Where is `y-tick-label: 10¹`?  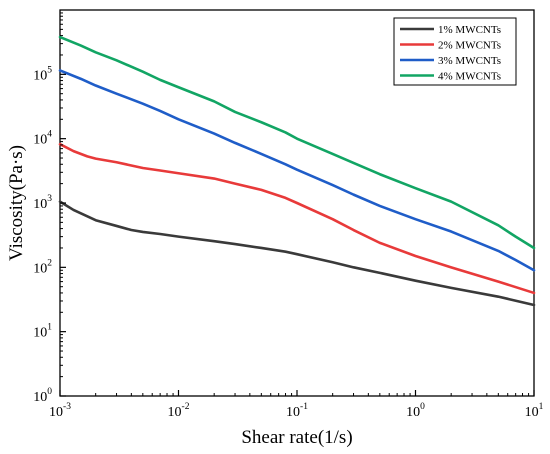
y-tick-label: 10¹ is located at coordinates (42, 332).